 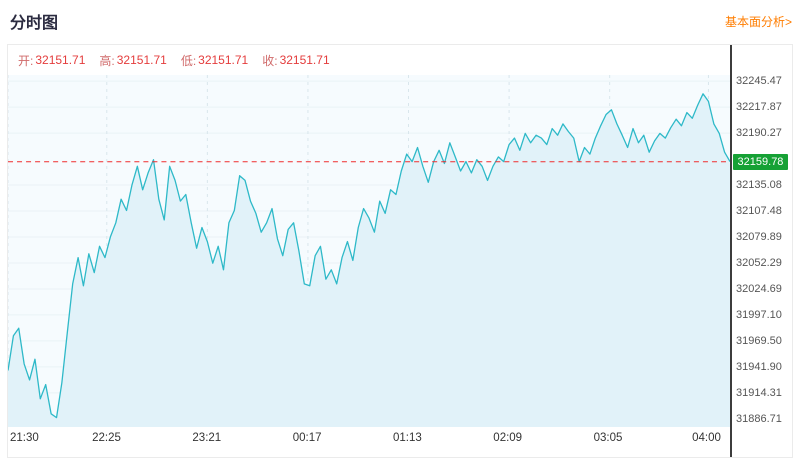 I want to click on y-axis-label: 32024.69, so click(x=759, y=288).